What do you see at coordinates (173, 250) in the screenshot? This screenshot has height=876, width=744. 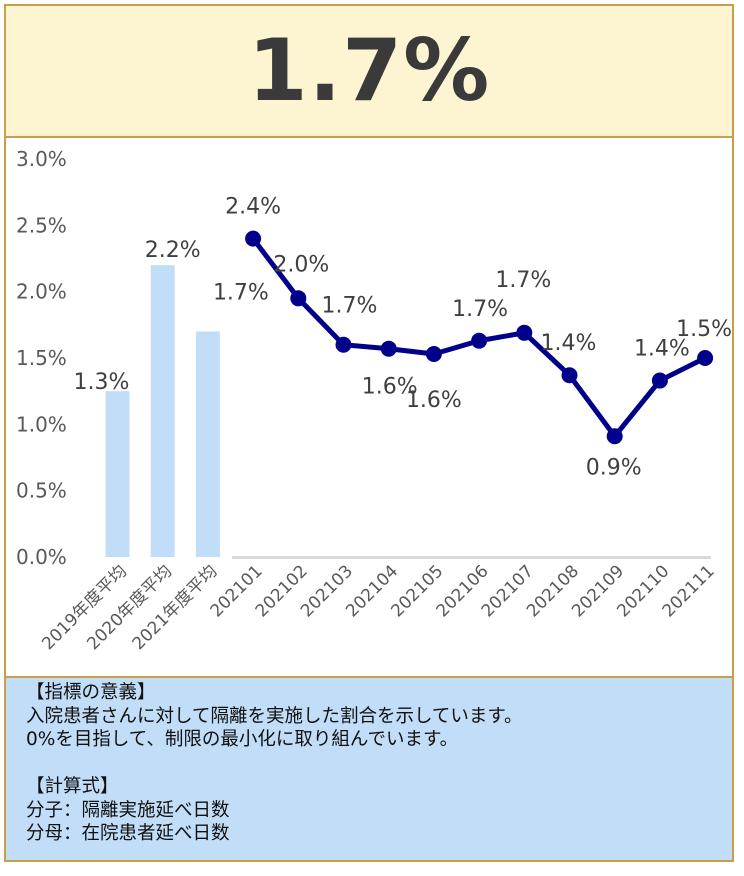 I see `bar-data-label: 2.2%` at bounding box center [173, 250].